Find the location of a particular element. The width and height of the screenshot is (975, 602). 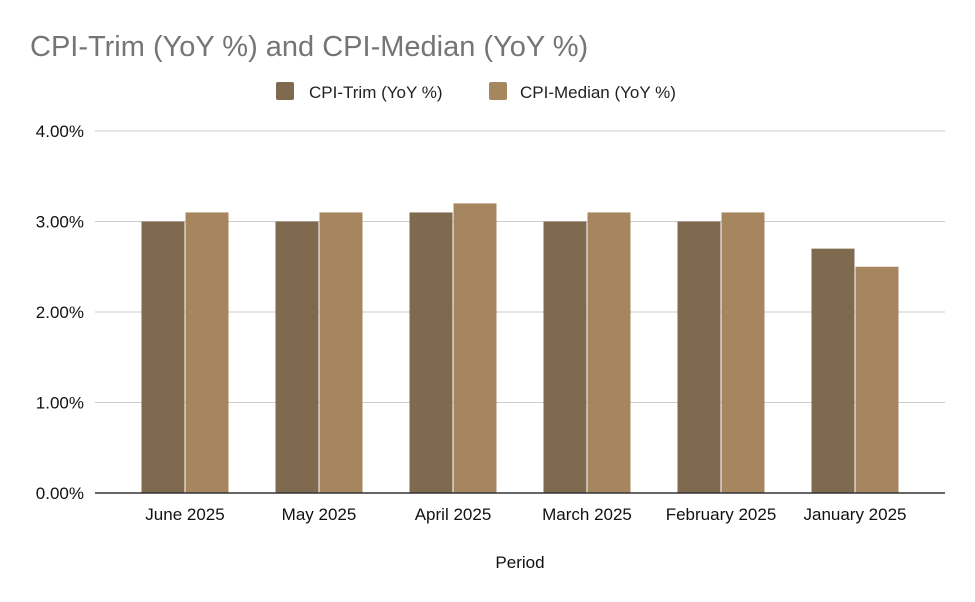

x-axis-title: Period is located at coordinates (519, 562).